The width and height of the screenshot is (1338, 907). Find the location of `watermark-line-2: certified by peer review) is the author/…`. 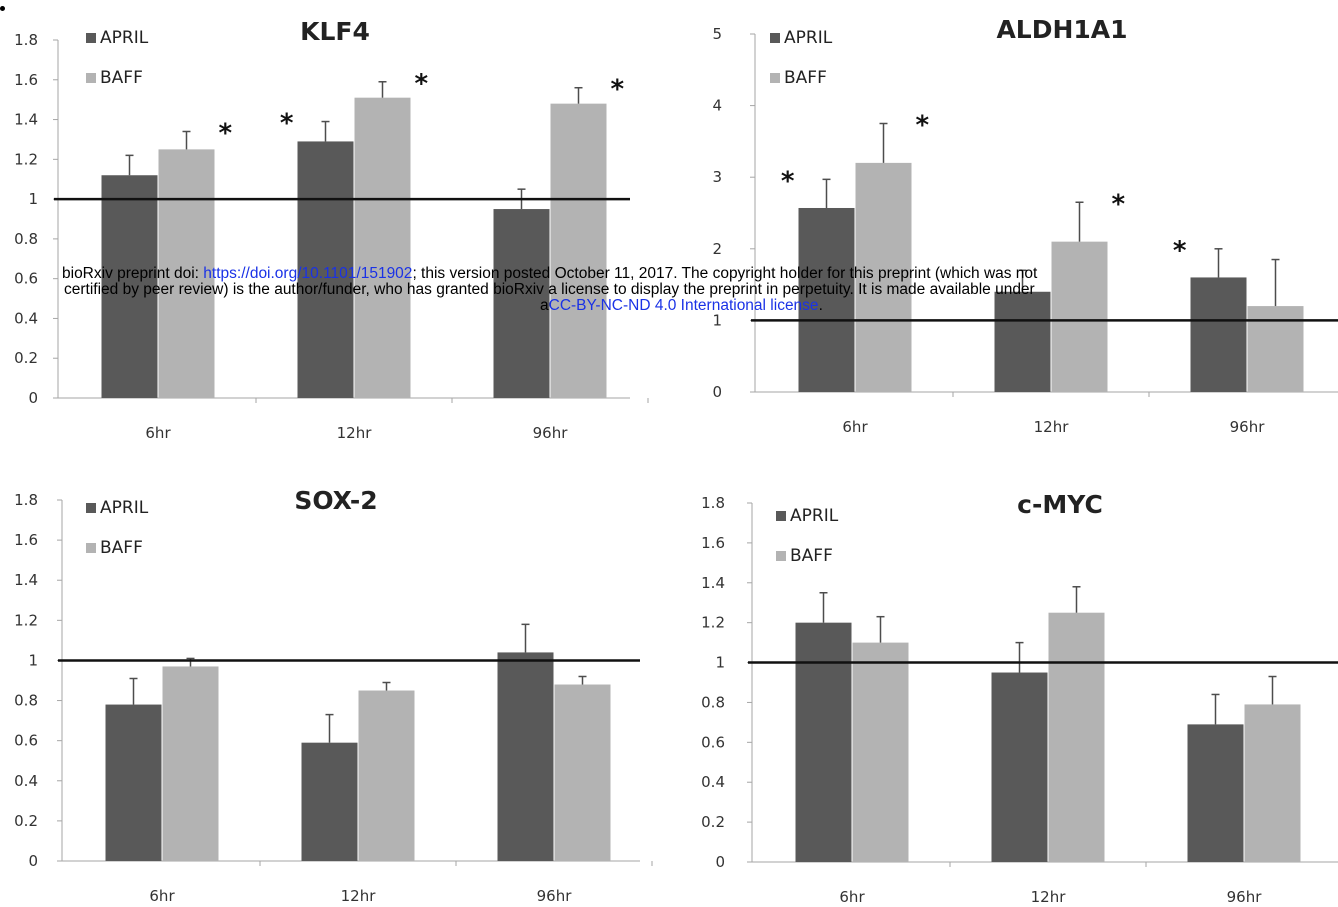

watermark-line-2: certified by peer review) is the author/… is located at coordinates (549, 289).